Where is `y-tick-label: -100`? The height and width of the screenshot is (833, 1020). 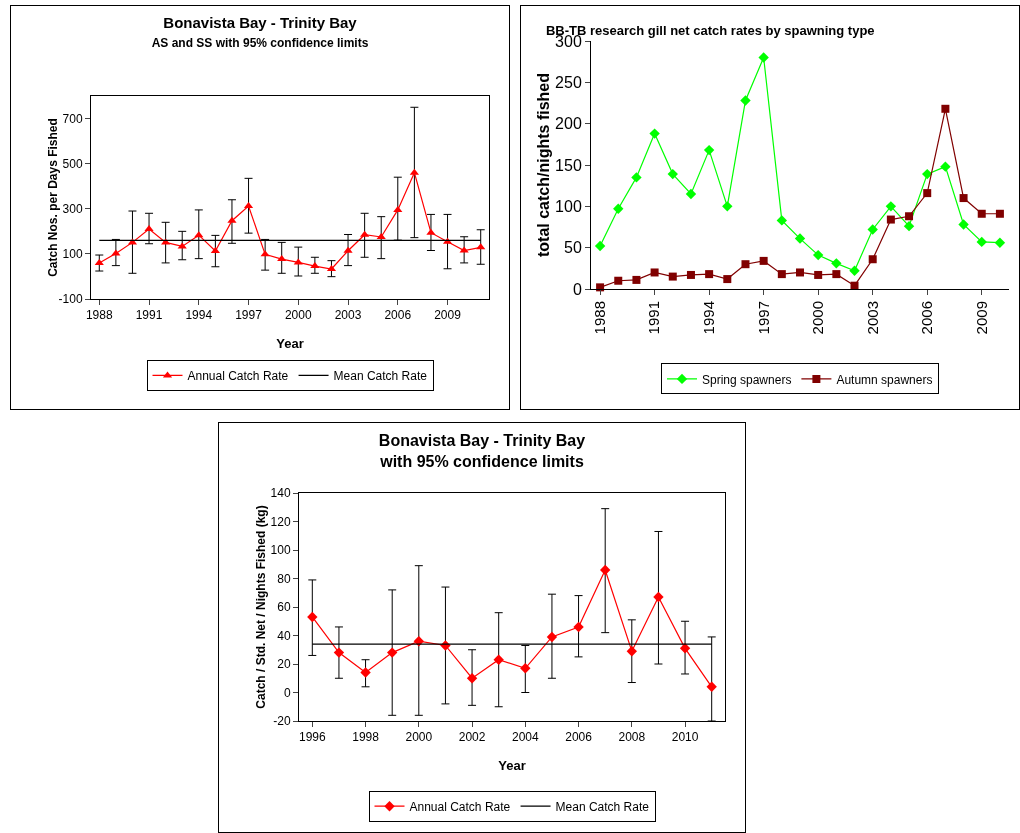 y-tick-label: -100 is located at coordinates (70, 299).